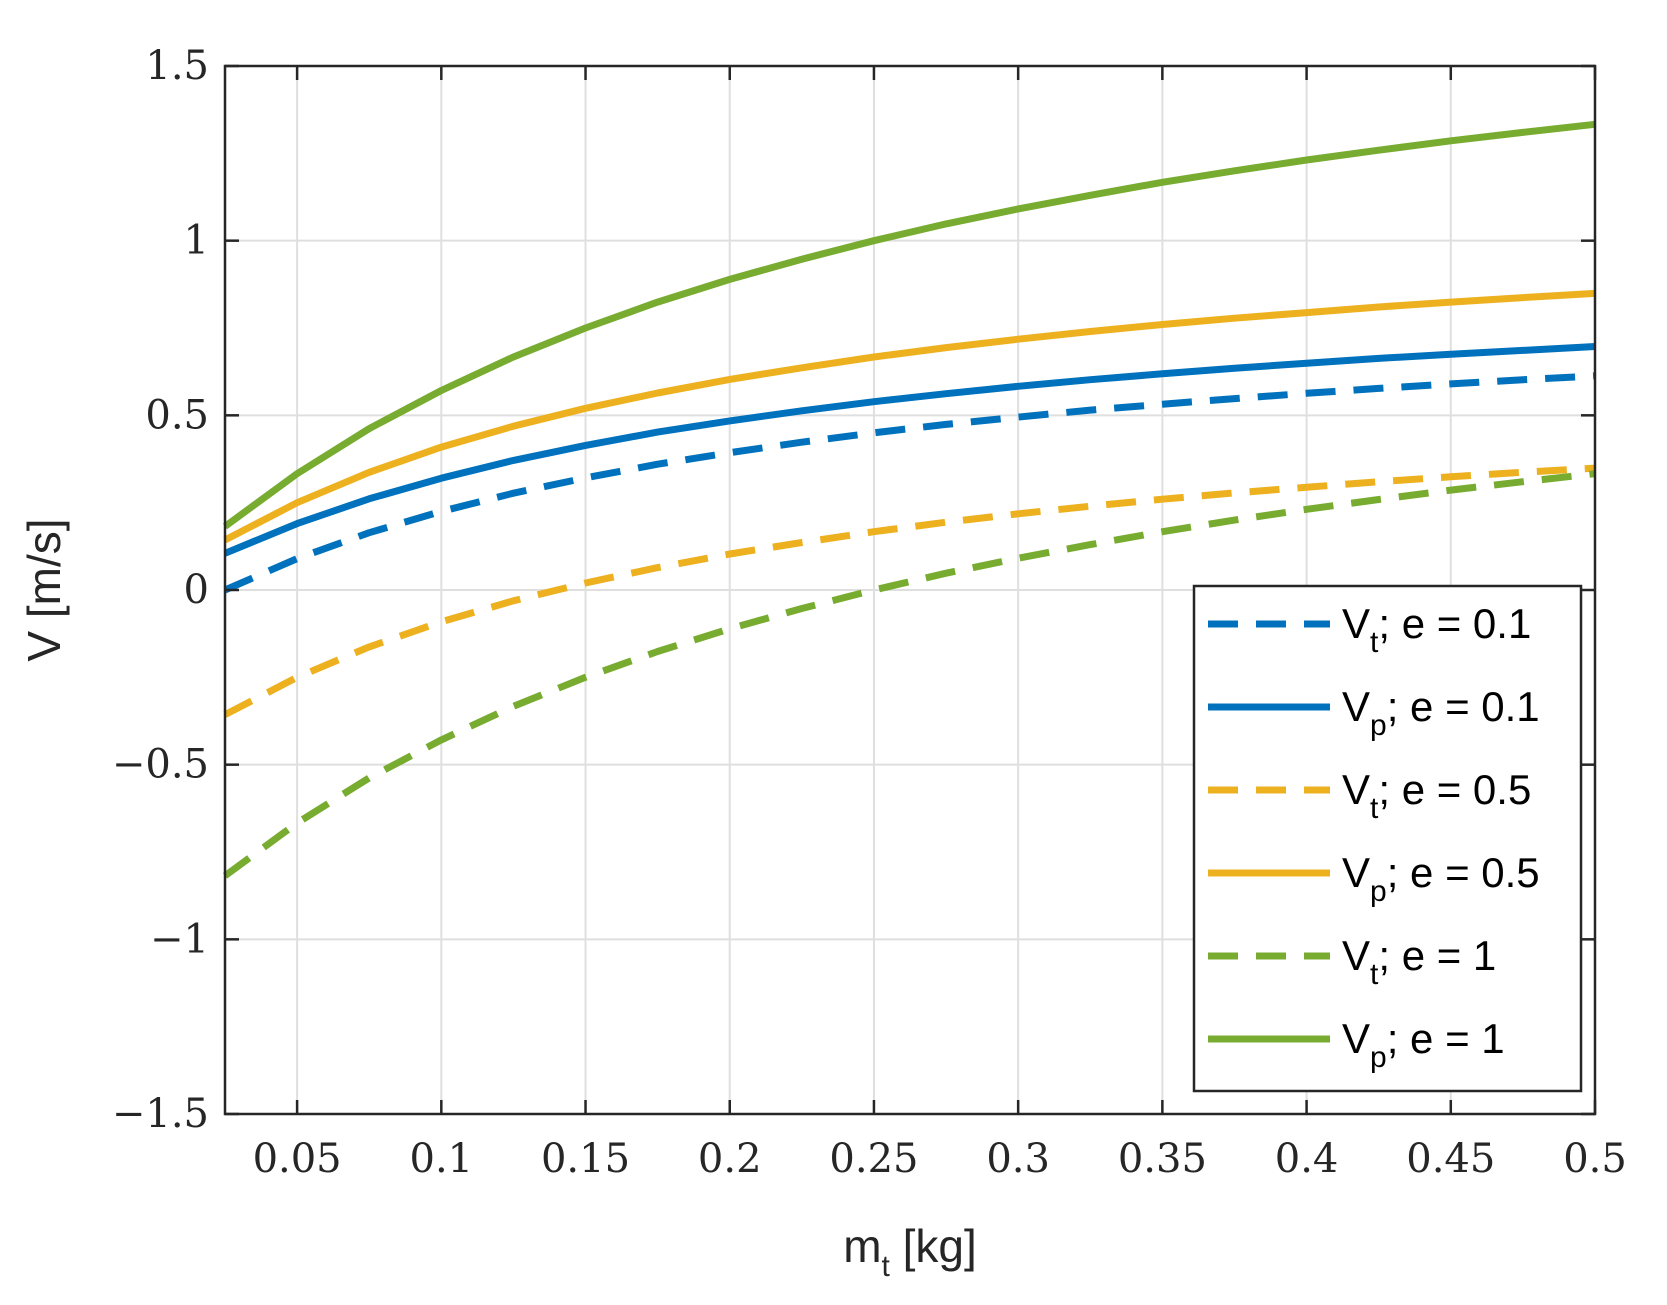 This screenshot has width=1667, height=1305. I want to click on legend-item: Vt; e = 0.5, so click(1369, 795).